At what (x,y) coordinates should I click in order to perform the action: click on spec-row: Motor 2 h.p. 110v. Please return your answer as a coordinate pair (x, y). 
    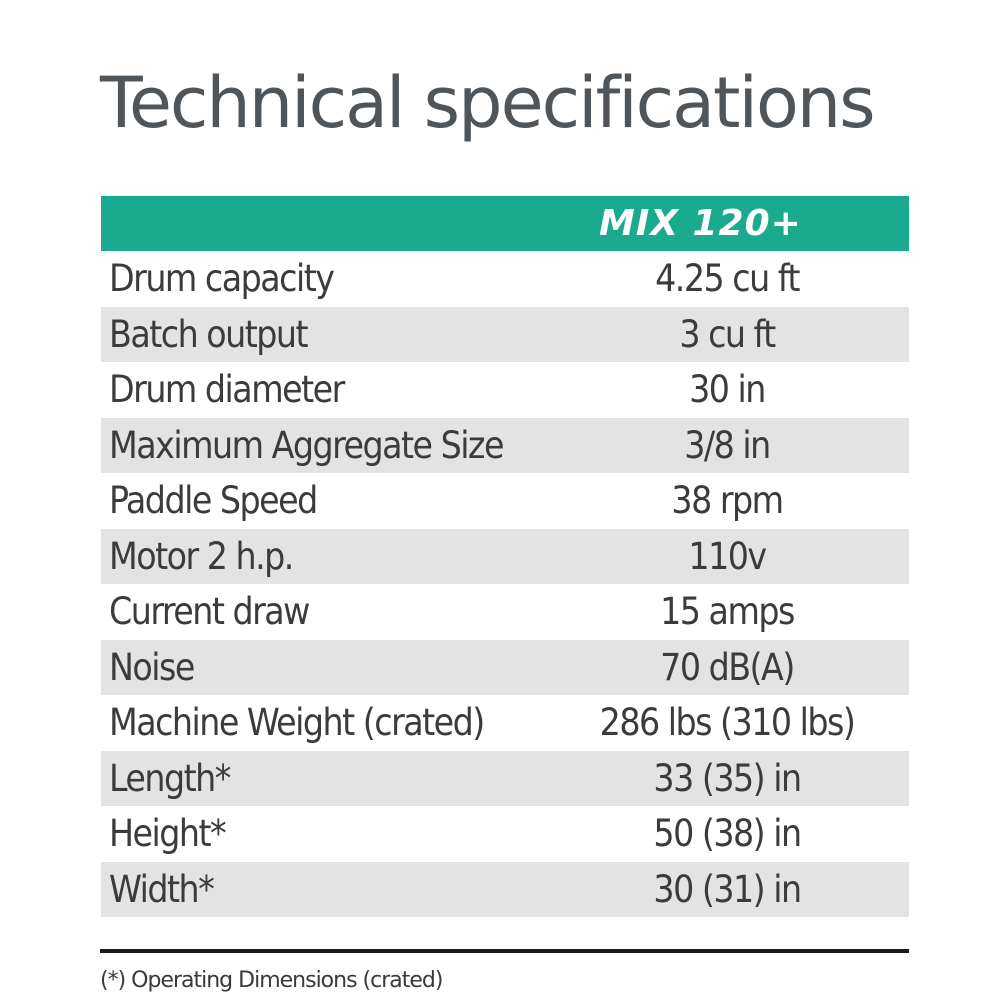
    Looking at the image, I should click on (505, 556).